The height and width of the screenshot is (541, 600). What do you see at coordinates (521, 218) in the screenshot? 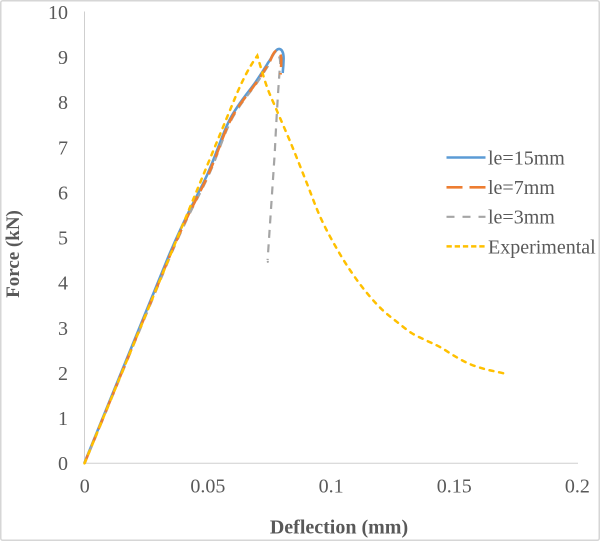
I see `svg-text: le=3mm` at bounding box center [521, 218].